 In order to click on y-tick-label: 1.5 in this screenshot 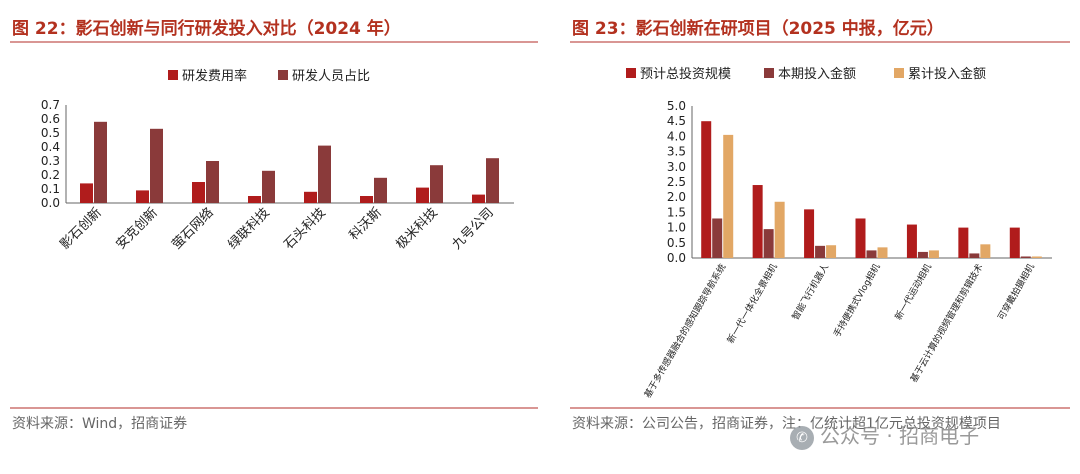, I will do `click(676, 212)`.